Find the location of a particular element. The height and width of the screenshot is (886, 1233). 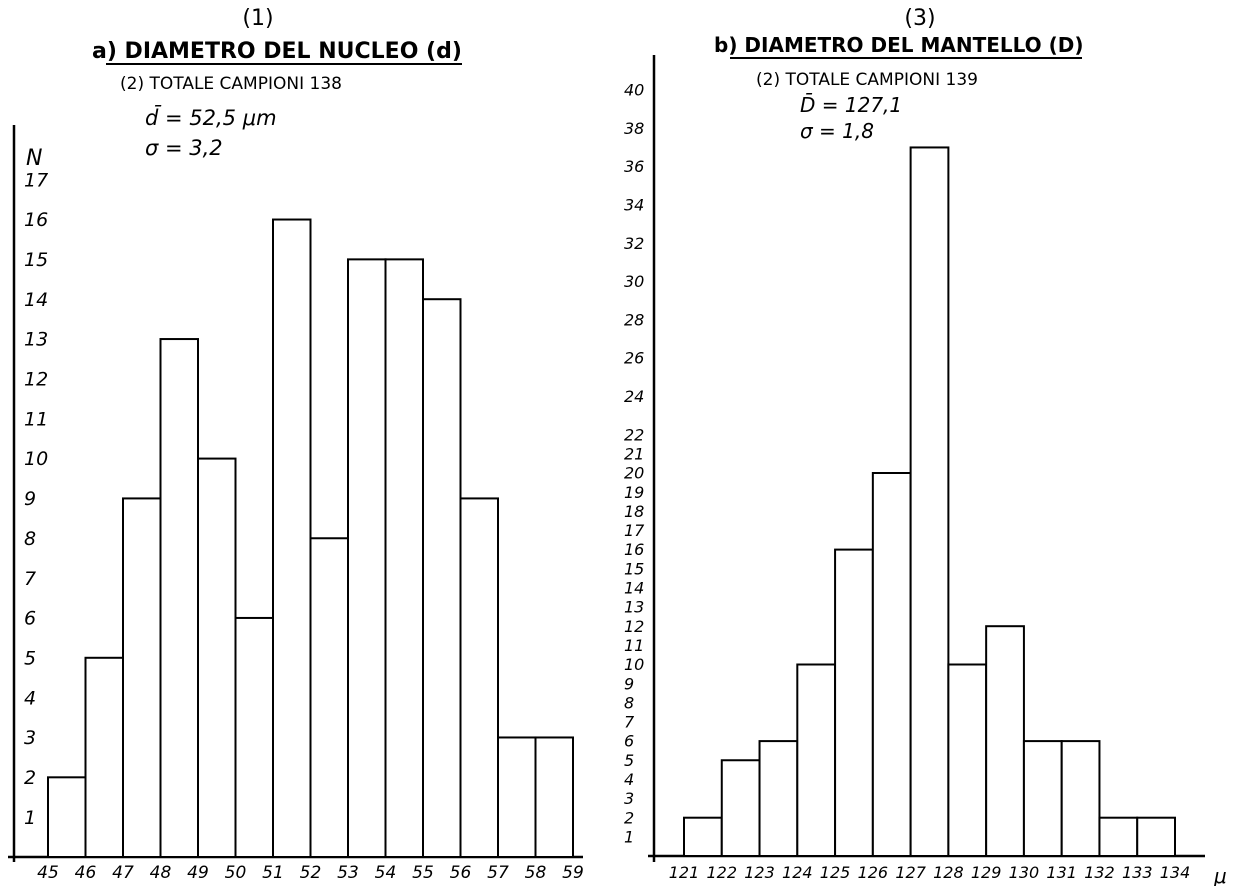

chart-a-x-tick-label: 56 is located at coordinates (461, 873).